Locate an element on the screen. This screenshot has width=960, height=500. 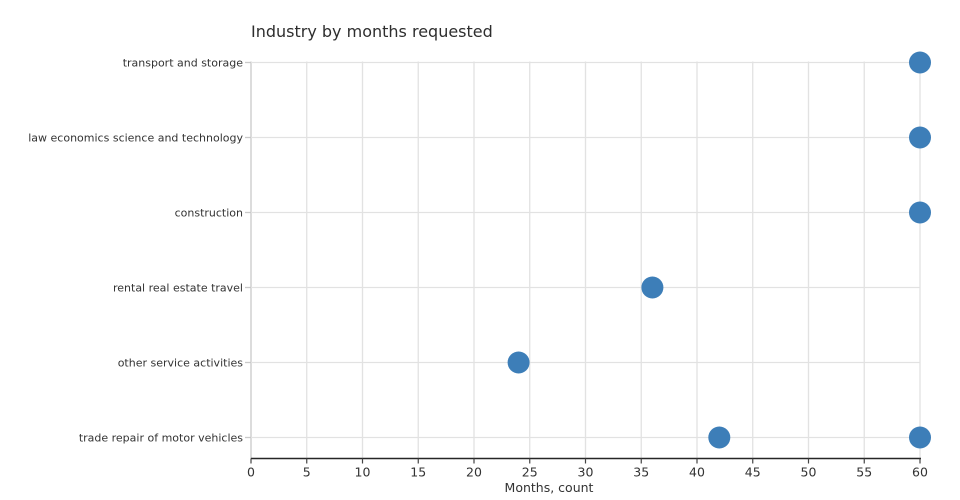
x-tick-label: 25 is located at coordinates (530, 472).